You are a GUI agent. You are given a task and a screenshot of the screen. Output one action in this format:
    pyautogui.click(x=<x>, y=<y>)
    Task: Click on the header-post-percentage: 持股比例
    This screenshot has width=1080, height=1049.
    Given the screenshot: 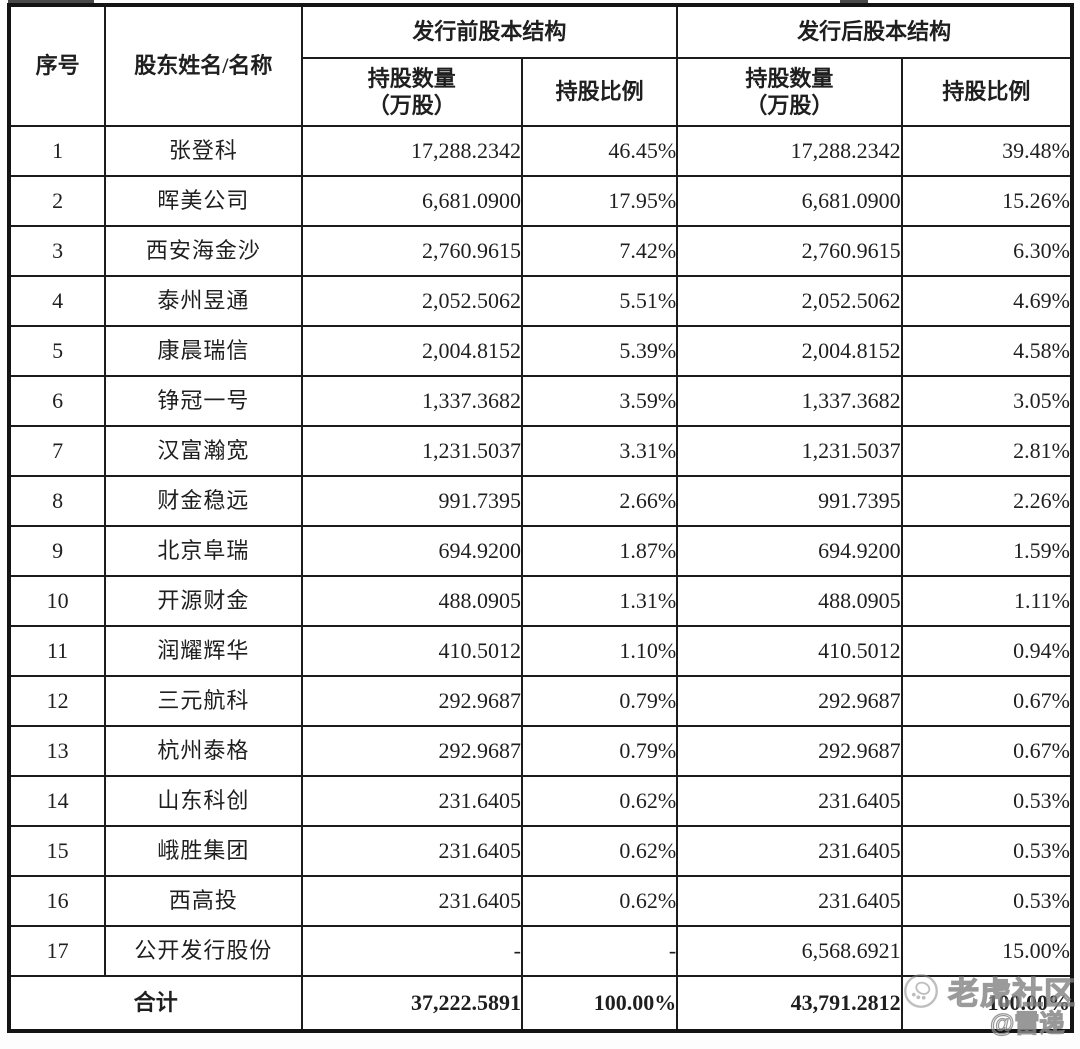 What is the action you would take?
    pyautogui.click(x=987, y=92)
    